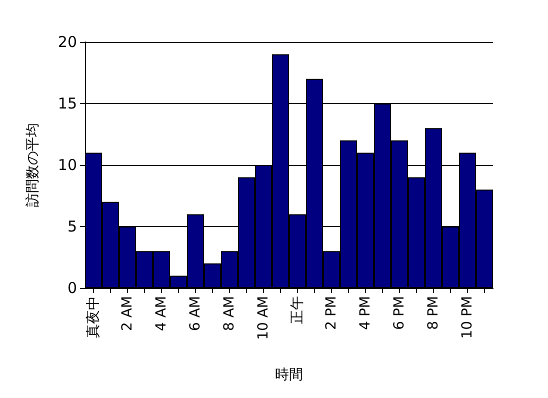  I want to click on x-tick-label: 8 PM, so click(434, 313).